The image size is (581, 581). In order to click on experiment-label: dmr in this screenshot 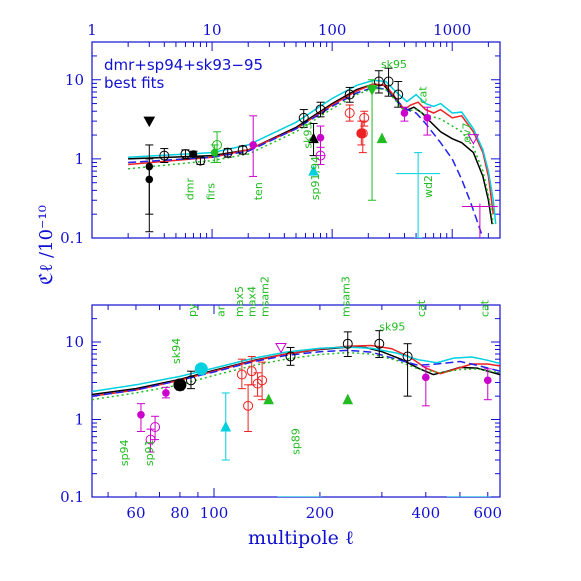, I will do `click(189, 189)`.